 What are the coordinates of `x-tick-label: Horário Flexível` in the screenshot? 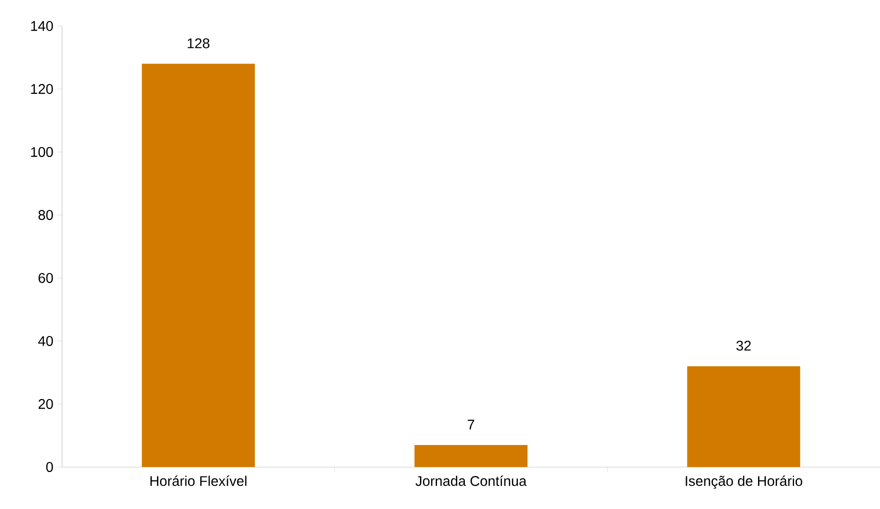 It's located at (198, 481).